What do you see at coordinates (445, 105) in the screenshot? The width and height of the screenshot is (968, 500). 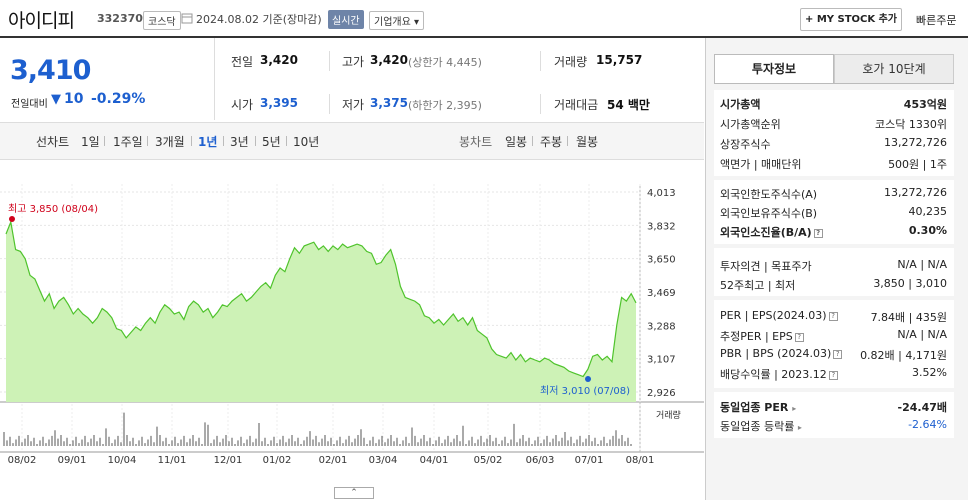 I see `lower-limit: (하한가 2,395)` at bounding box center [445, 105].